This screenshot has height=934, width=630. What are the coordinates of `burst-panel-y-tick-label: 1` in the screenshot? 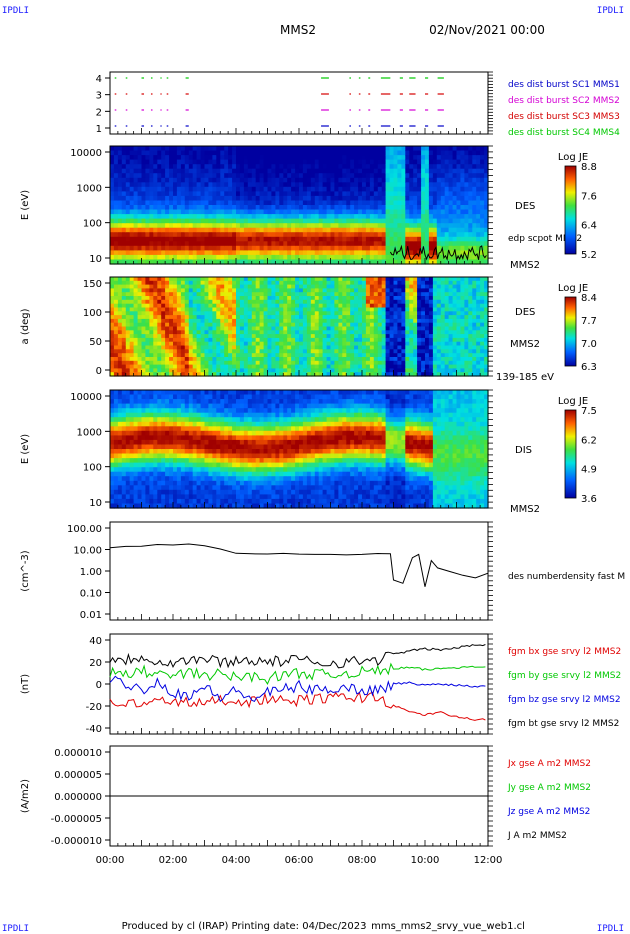 It's located at (99, 129).